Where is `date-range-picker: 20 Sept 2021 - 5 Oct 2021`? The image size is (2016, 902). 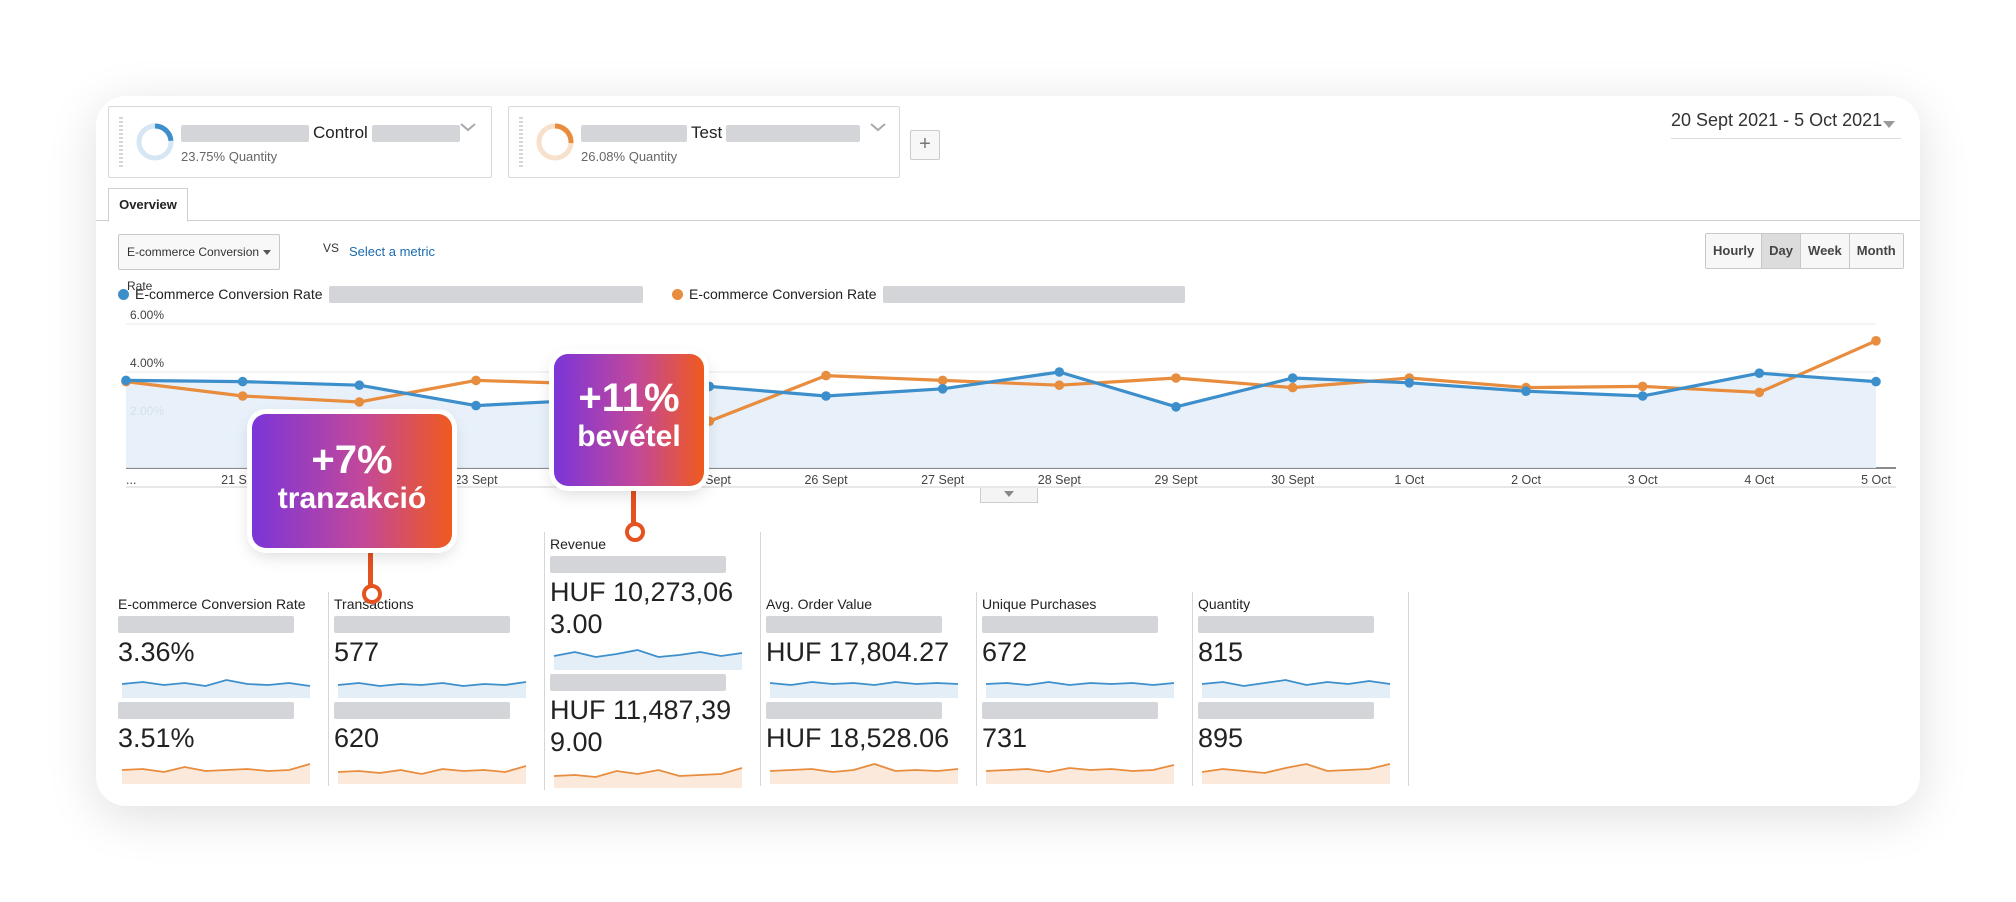 date-range-picker: 20 Sept 2021 - 5 Oct 2021 is located at coordinates (1786, 122).